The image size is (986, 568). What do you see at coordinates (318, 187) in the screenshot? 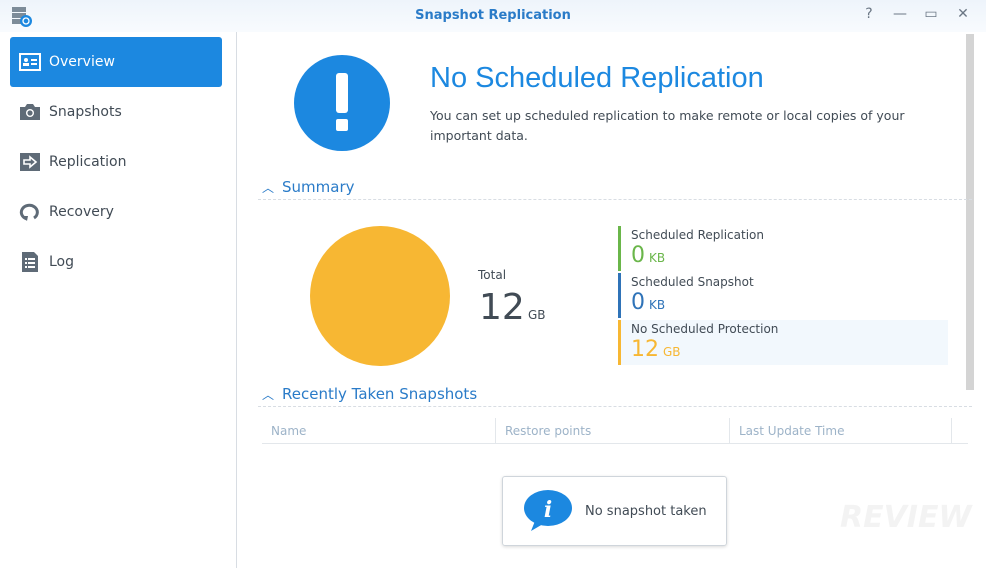
I see `section-title: Summary` at bounding box center [318, 187].